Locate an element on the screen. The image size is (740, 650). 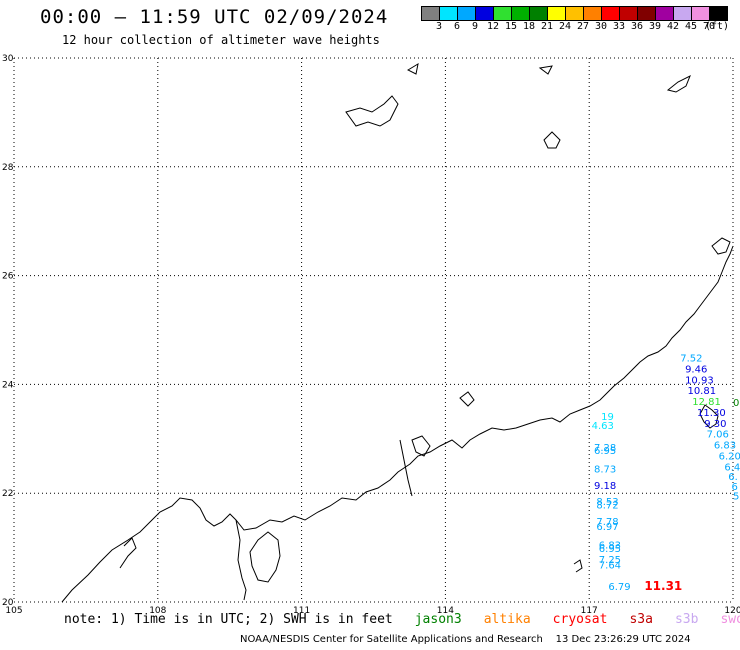
wave-height-label: 6.79 is located at coordinates (619, 587).